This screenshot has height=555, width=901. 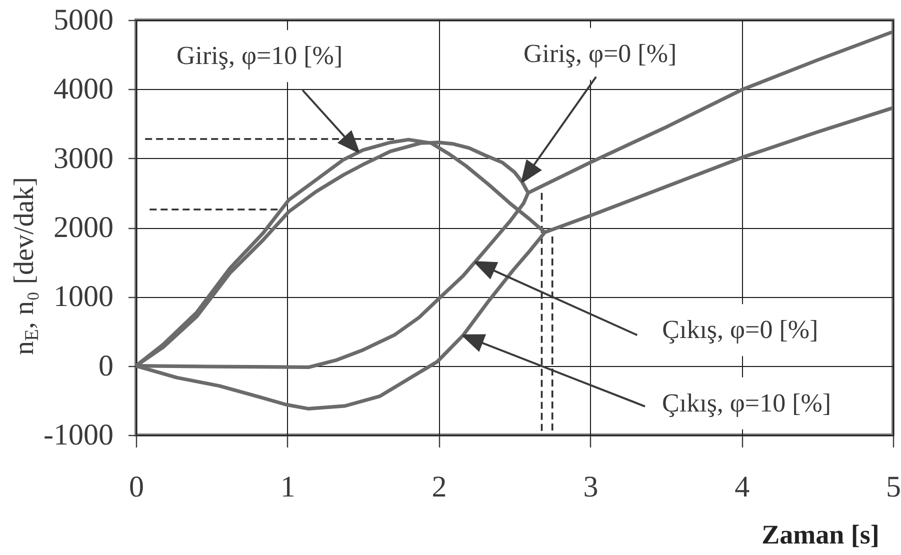 What do you see at coordinates (84, 227) in the screenshot?
I see `y-tick-label: 2000` at bounding box center [84, 227].